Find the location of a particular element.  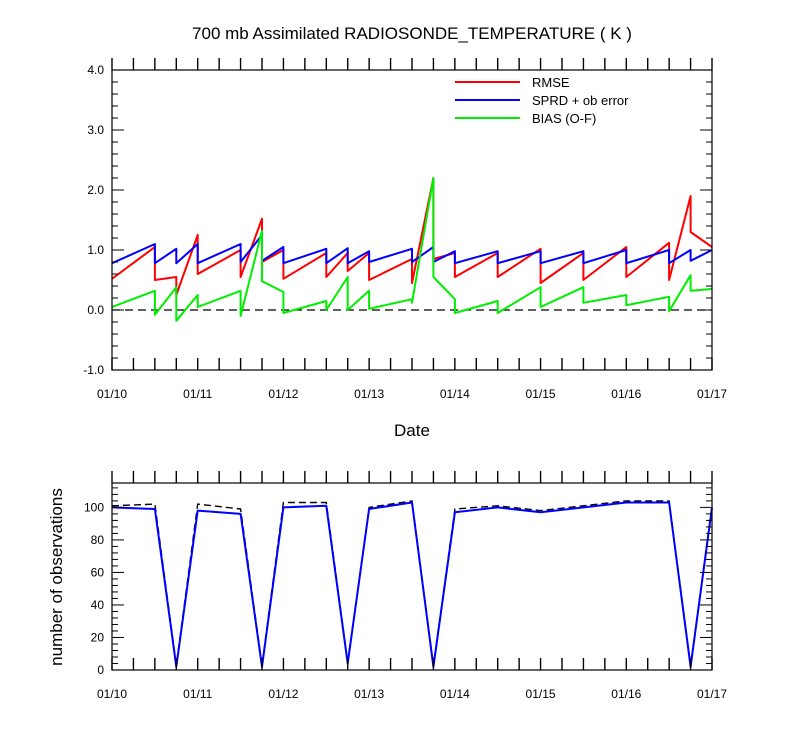

legend-label-bias-o-f: BIAS (O-F) is located at coordinates (564, 118).